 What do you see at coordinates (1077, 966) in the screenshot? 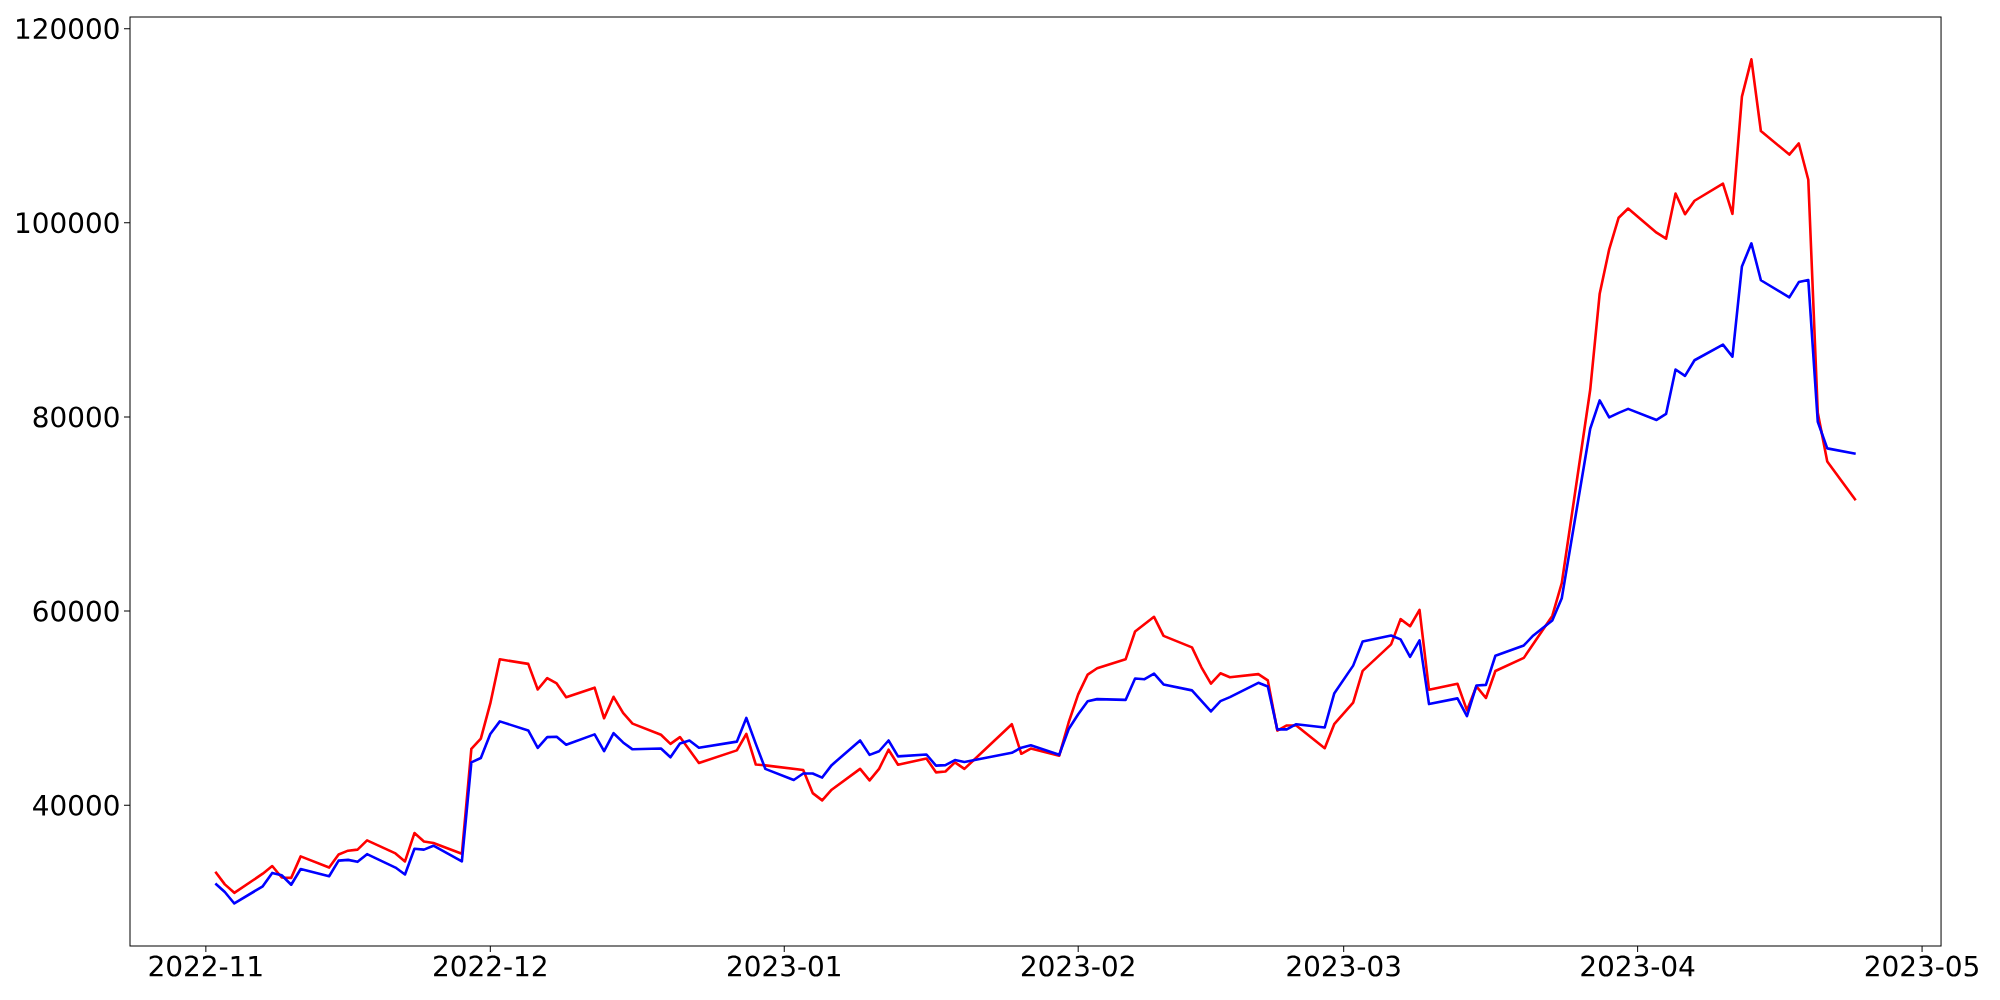
I see `x-tick-label: 2023-02` at bounding box center [1077, 966].